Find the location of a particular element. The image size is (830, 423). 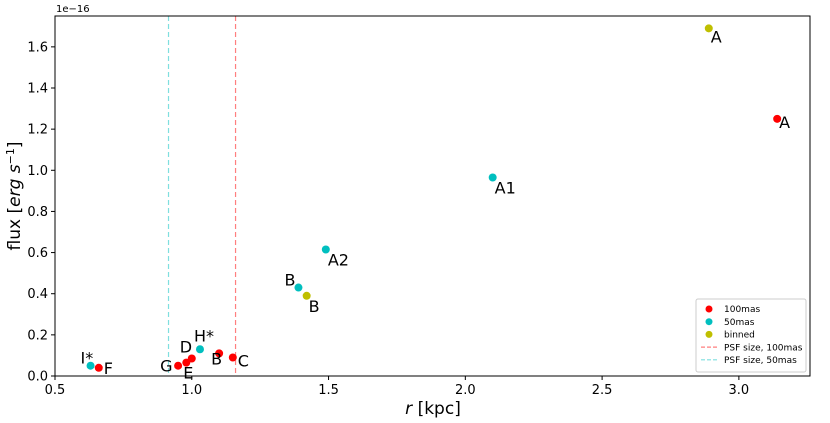

x-tick-label: 0.5 is located at coordinates (55, 390).